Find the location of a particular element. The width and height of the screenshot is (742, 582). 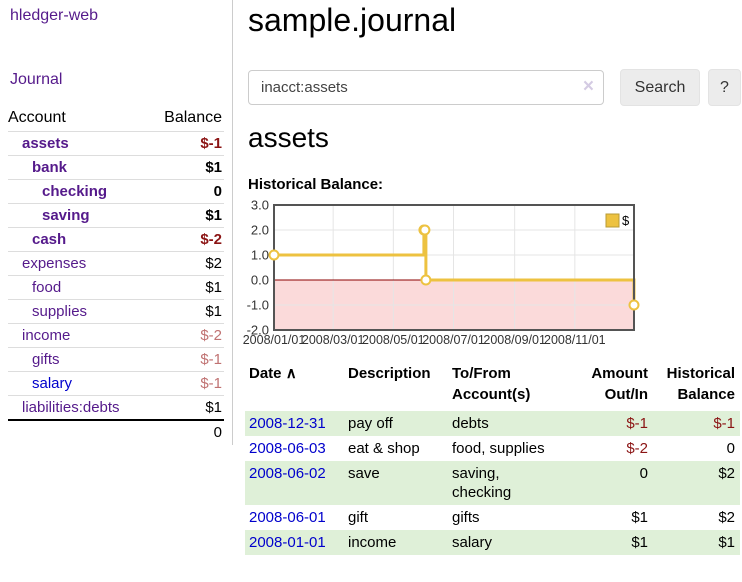

clear-search-icon: × is located at coordinates (588, 86).